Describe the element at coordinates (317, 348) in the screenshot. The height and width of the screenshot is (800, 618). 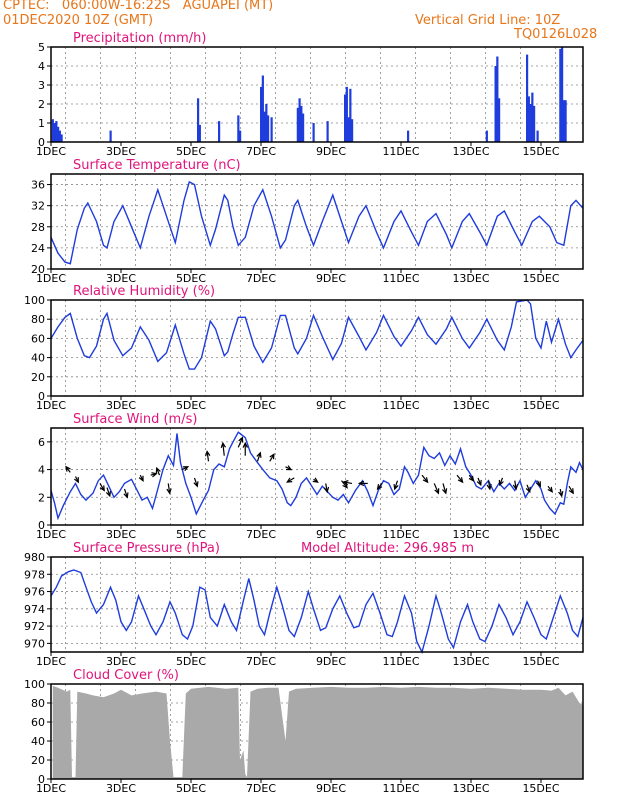
I see `rh-frame` at that location.